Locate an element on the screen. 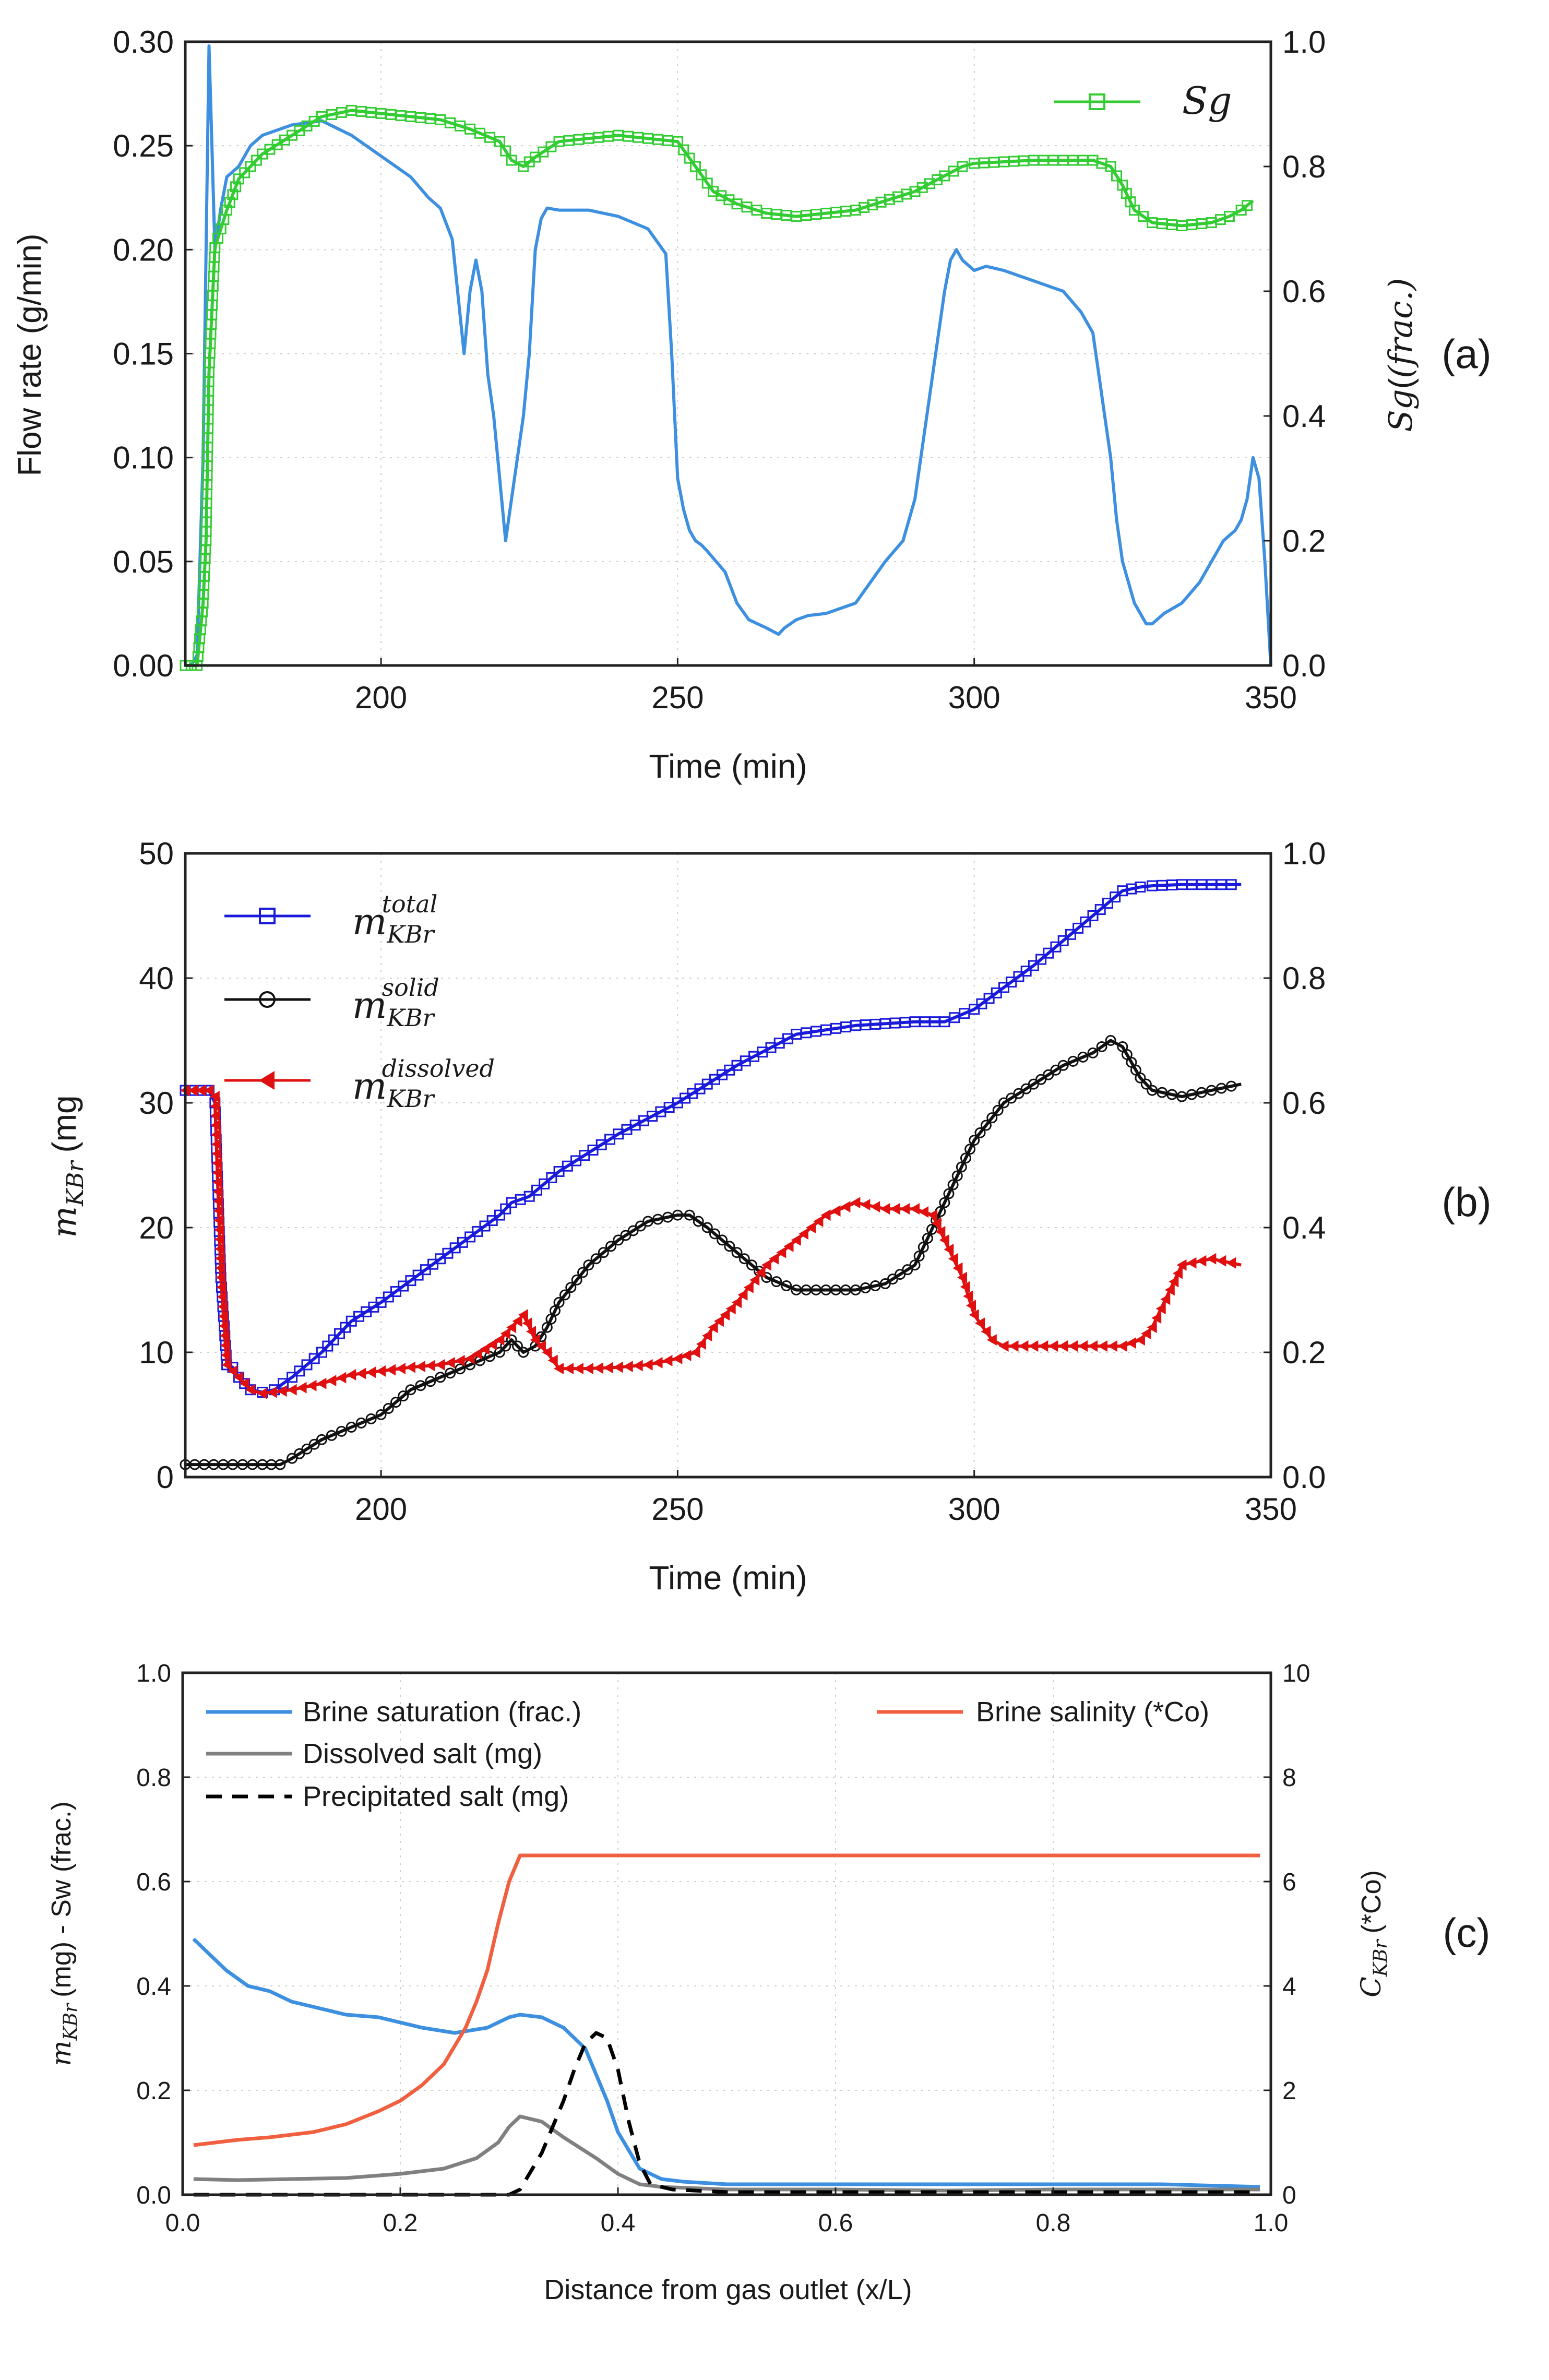 This screenshot has width=1549, height=2380. series-line-c-brine-saturation-frac- is located at coordinates (726, 2063).